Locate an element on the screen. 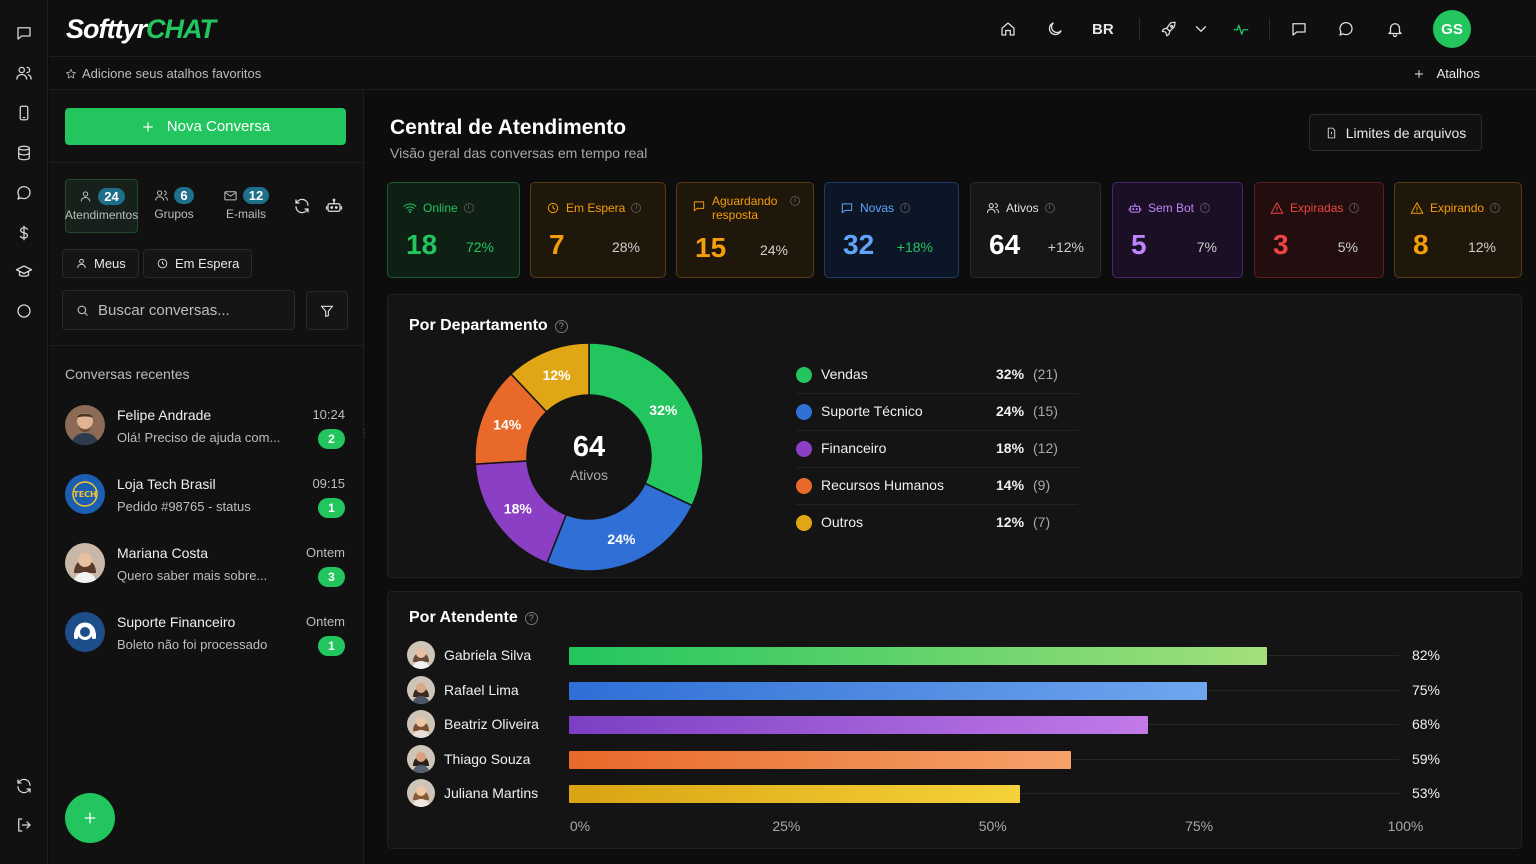  legend-row: Recursos Humanos 14% (9) is located at coordinates (937, 486).